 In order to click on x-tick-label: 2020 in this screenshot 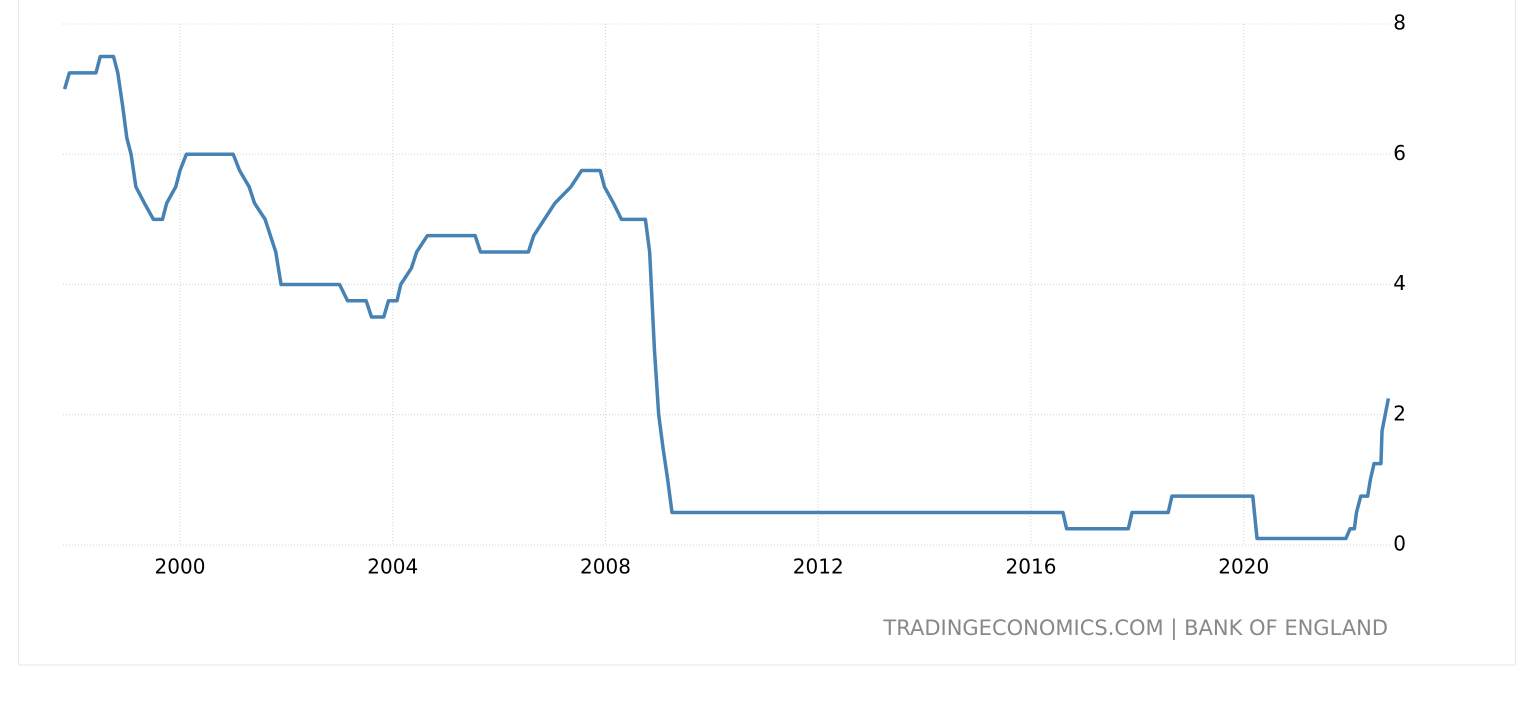, I will do `click(1243, 567)`.